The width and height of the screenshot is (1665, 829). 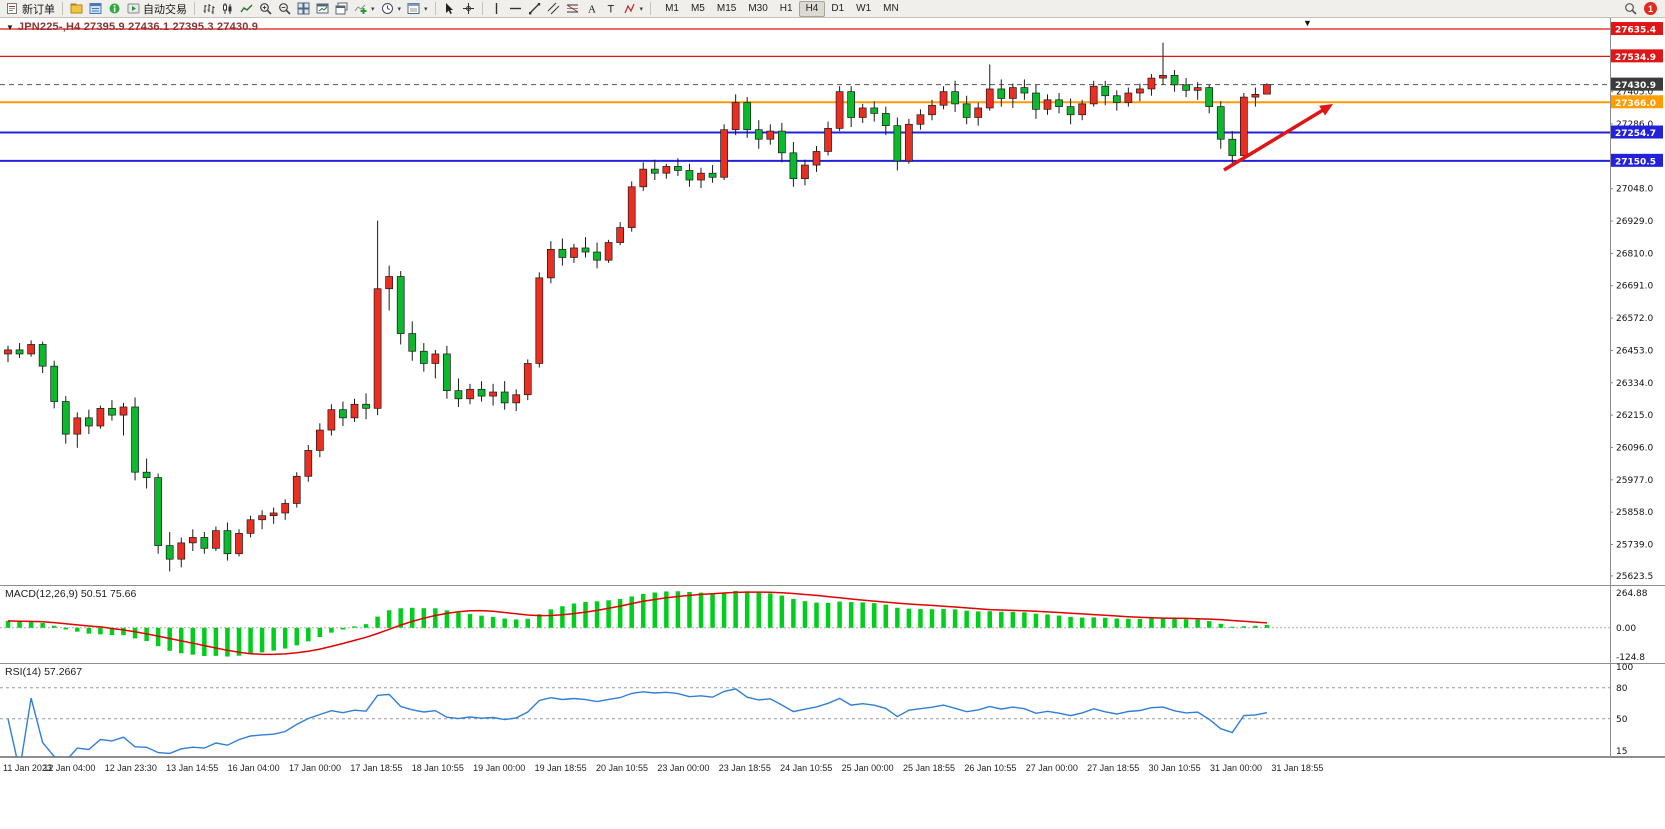 What do you see at coordinates (376, 768) in the screenshot?
I see `time-label: 17 Jan 18:55` at bounding box center [376, 768].